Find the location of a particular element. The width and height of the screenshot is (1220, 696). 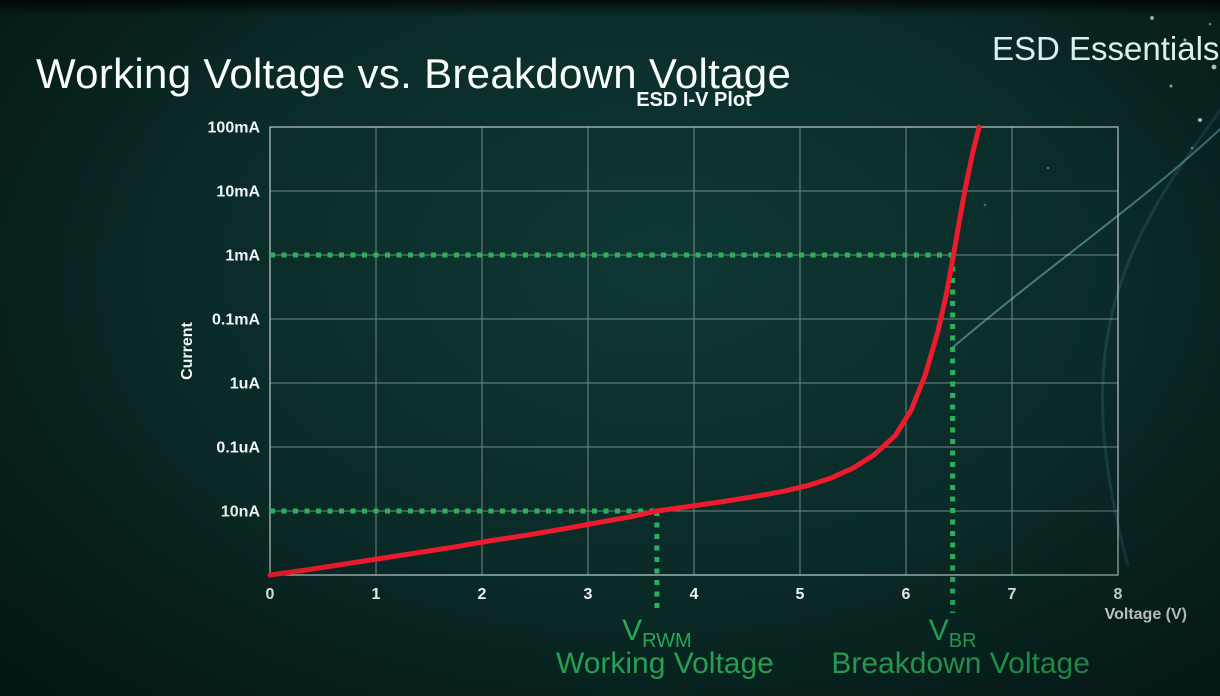

particle-dots is located at coordinates (1100, 111).